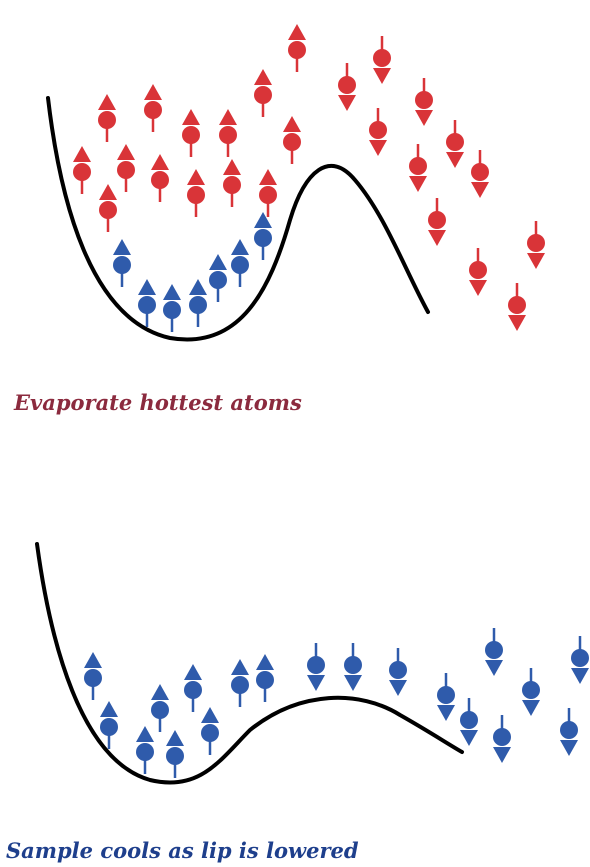 The width and height of the screenshot is (590, 867). Describe the element at coordinates (158, 402) in the screenshot. I see `caption-evaporate: Evaporate hottest atoms` at that location.